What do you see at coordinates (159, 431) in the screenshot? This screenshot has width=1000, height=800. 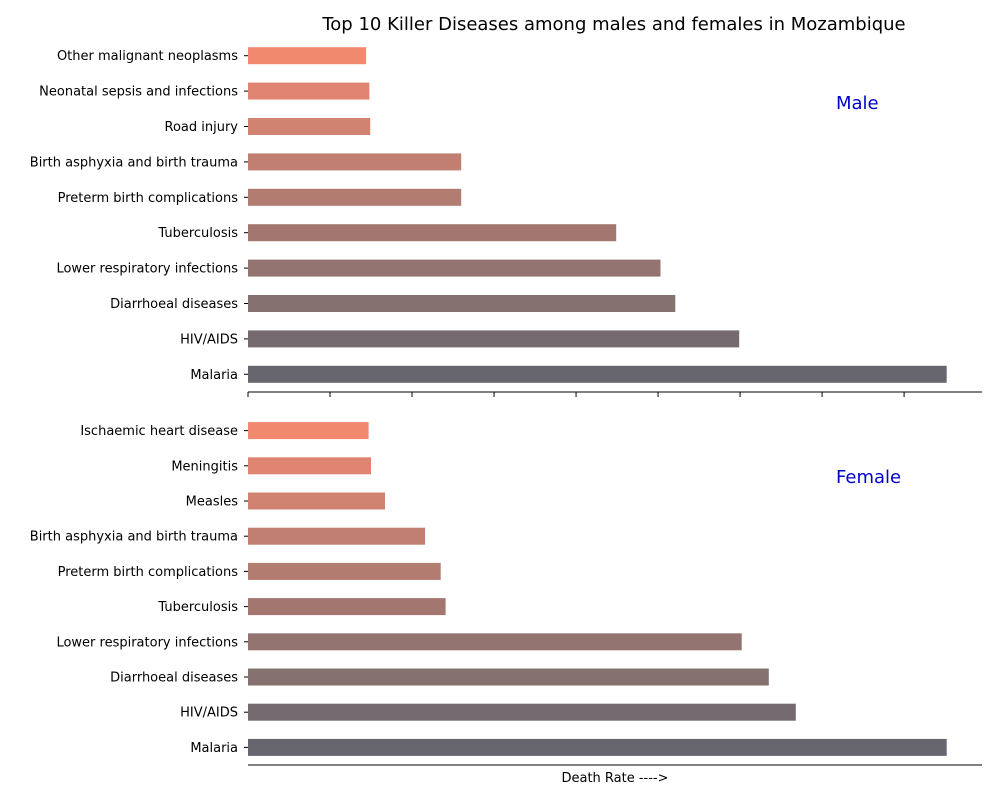 I see `female-category-label: Ischaemic heart disease` at bounding box center [159, 431].